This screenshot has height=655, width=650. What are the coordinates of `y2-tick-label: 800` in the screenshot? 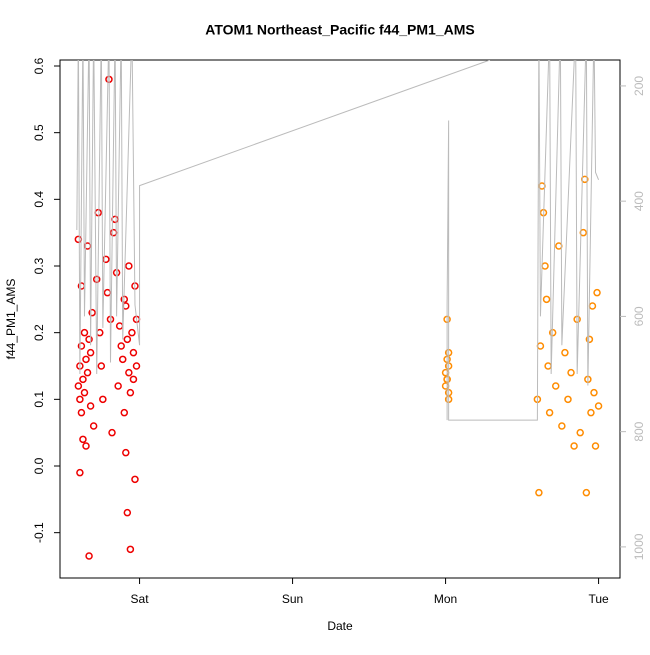 It's located at (639, 431).